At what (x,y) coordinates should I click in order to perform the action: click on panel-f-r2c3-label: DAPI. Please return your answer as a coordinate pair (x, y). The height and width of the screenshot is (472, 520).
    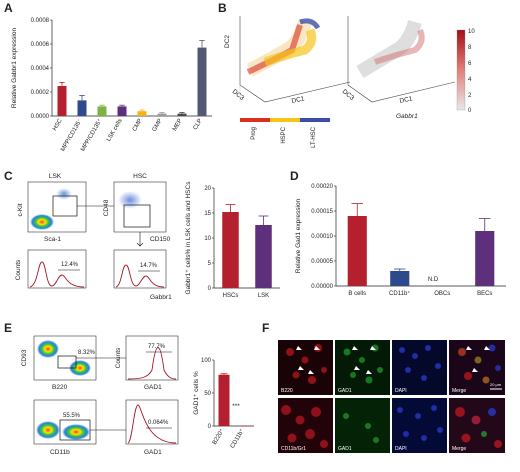
    Looking at the image, I should click on (401, 449).